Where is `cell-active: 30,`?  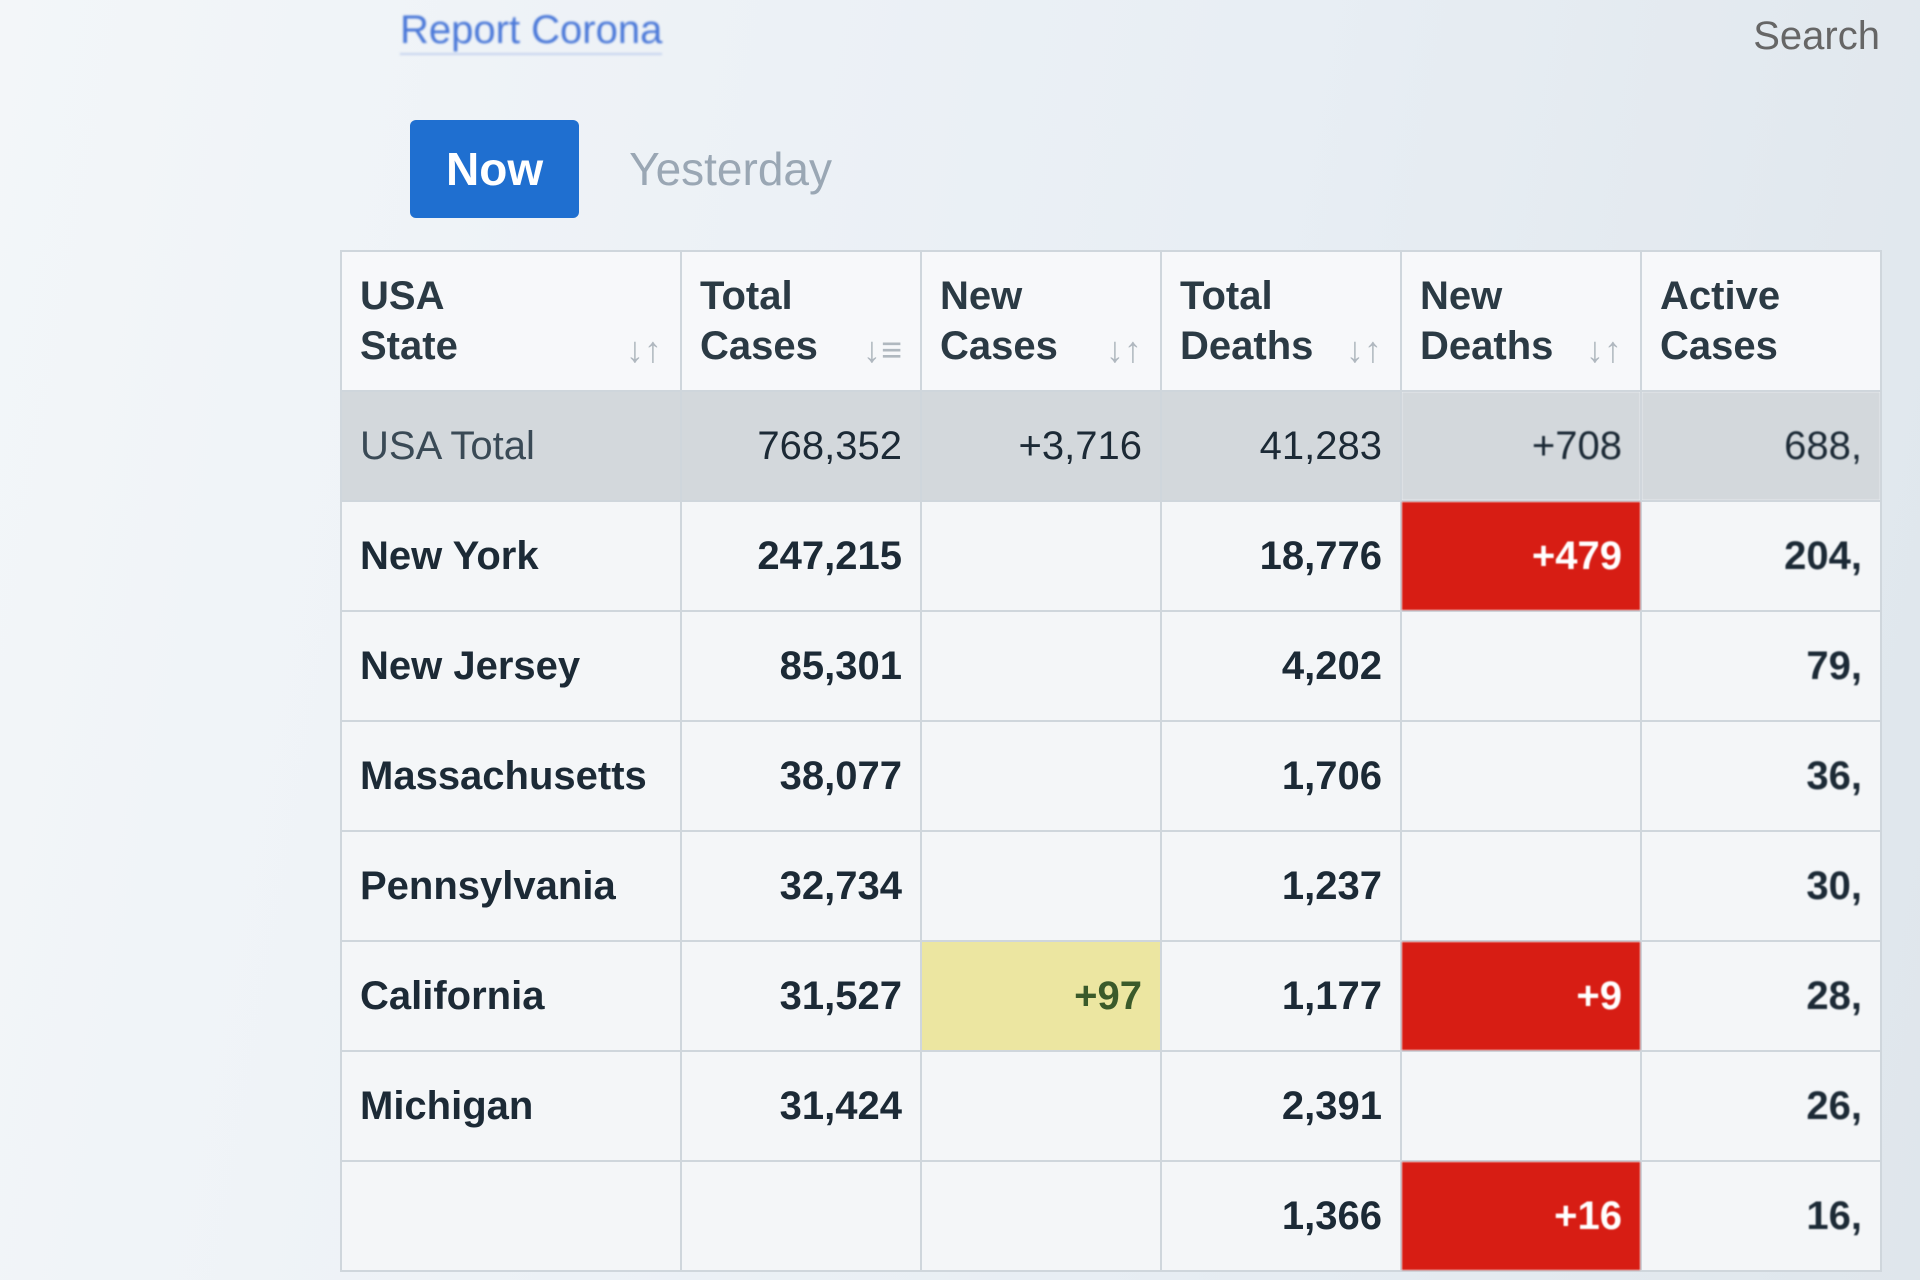
cell-active: 30, is located at coordinates (1761, 886).